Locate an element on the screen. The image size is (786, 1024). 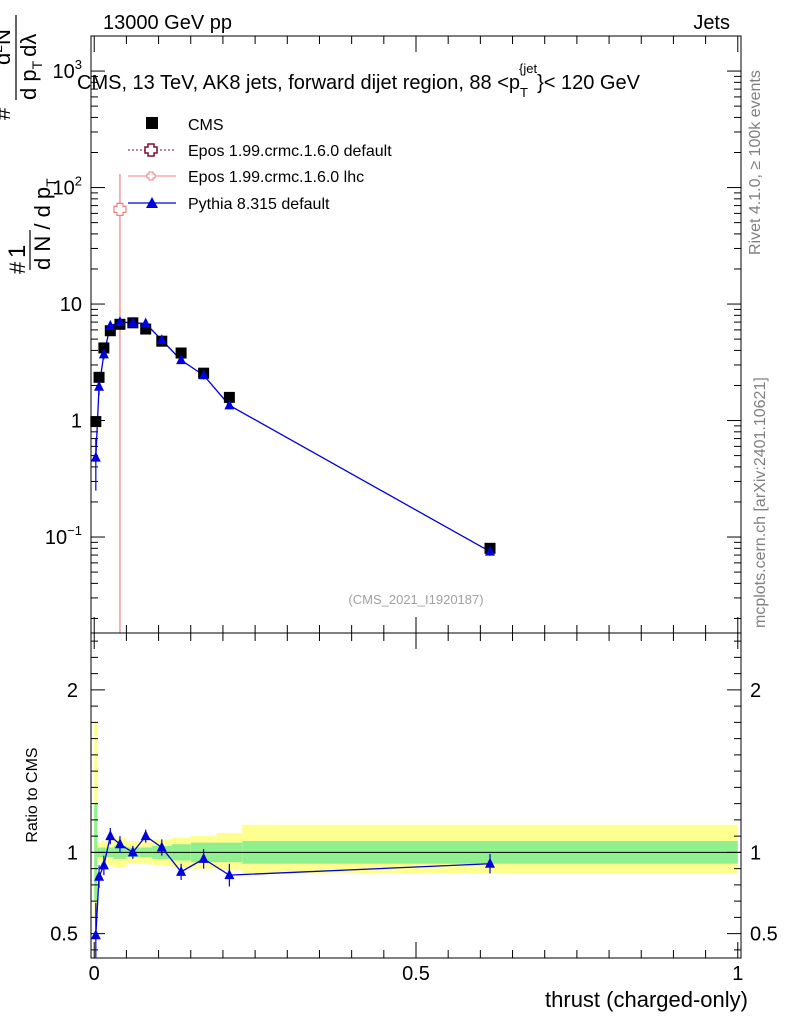
x-axis-label: thrust (charged-only) is located at coordinates (646, 999).